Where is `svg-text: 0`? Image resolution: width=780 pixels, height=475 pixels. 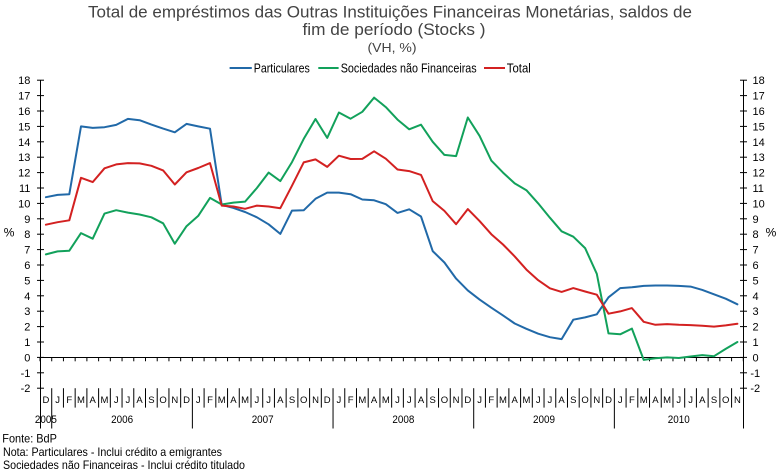 svg-text: 0 is located at coordinates (756, 358).